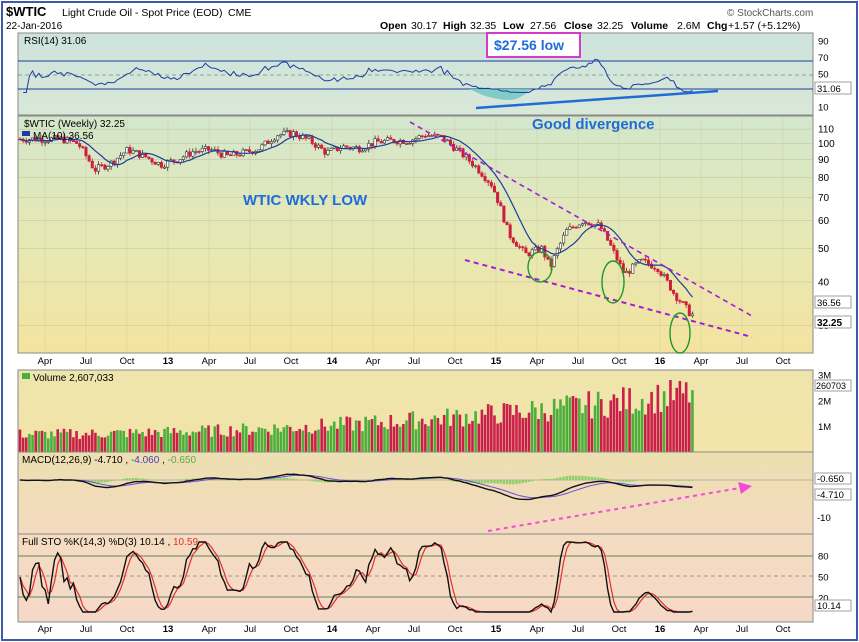 The width and height of the screenshot is (859, 642). Describe the element at coordinates (823, 578) in the screenshot. I see `sto-axis: 20 50 80` at that location.